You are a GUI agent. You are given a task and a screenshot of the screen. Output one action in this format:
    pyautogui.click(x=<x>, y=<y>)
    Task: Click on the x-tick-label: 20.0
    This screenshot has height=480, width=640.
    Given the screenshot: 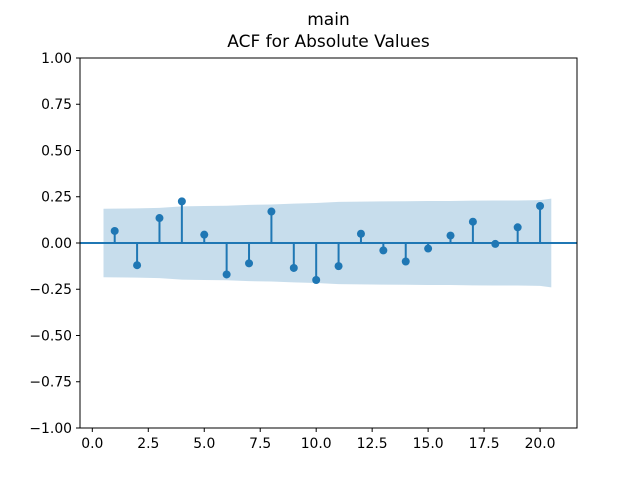 What is the action you would take?
    pyautogui.click(x=540, y=444)
    